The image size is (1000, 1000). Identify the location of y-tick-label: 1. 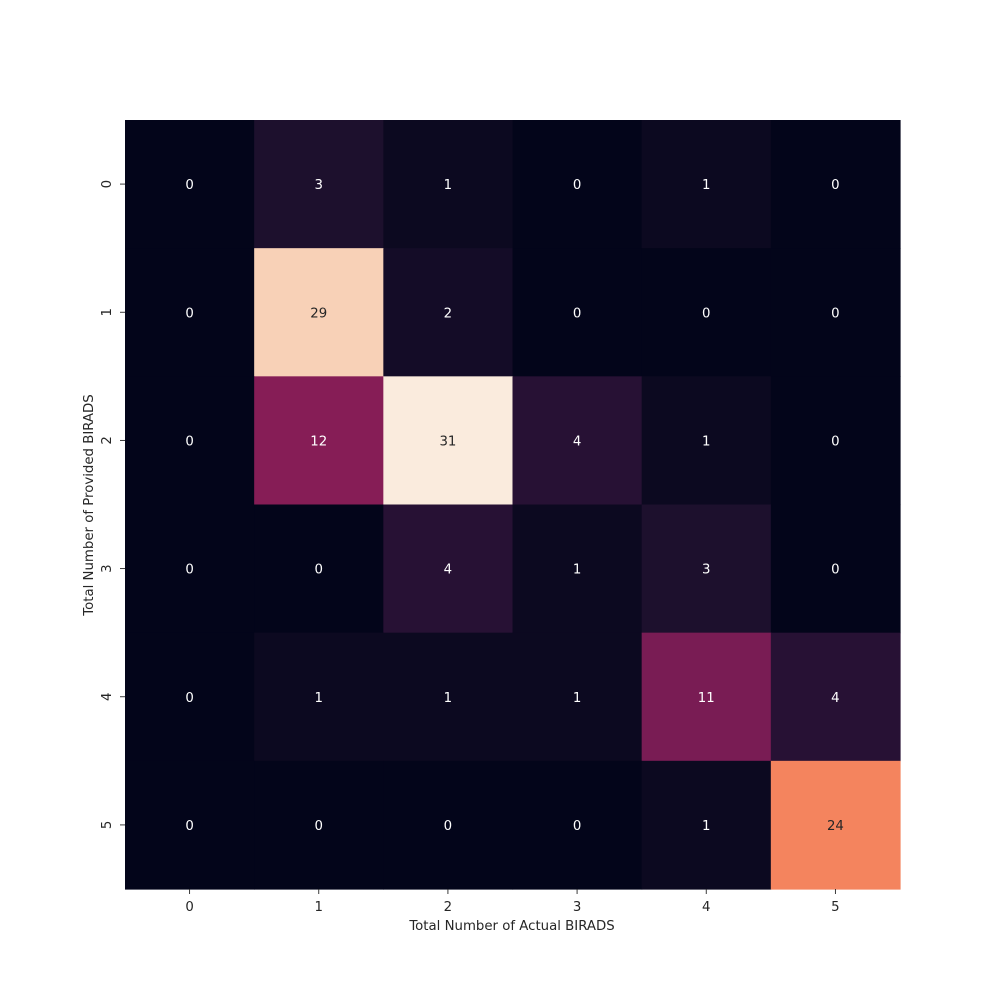
(107, 312).